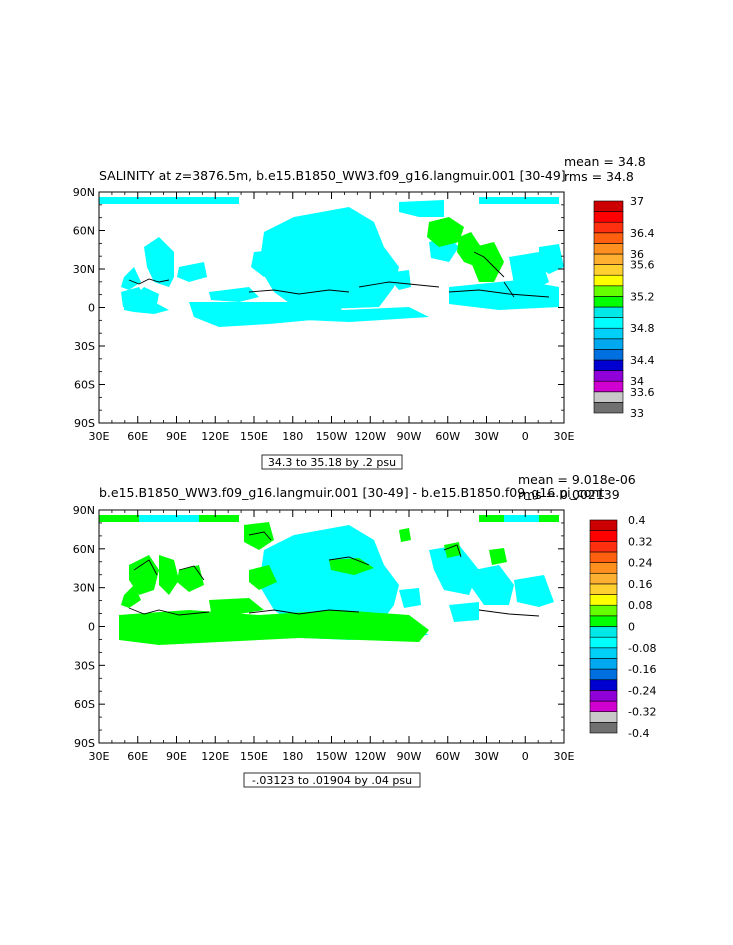 The width and height of the screenshot is (733, 945). I want to click on legend-label: 0.32, so click(640, 541).